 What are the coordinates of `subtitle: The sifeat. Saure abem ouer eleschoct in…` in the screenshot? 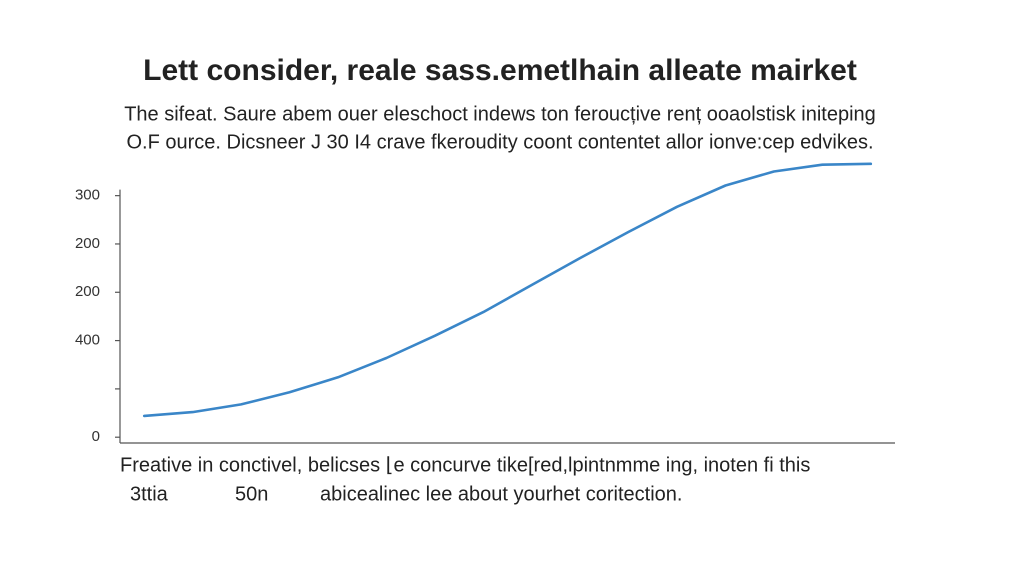 It's located at (500, 114).